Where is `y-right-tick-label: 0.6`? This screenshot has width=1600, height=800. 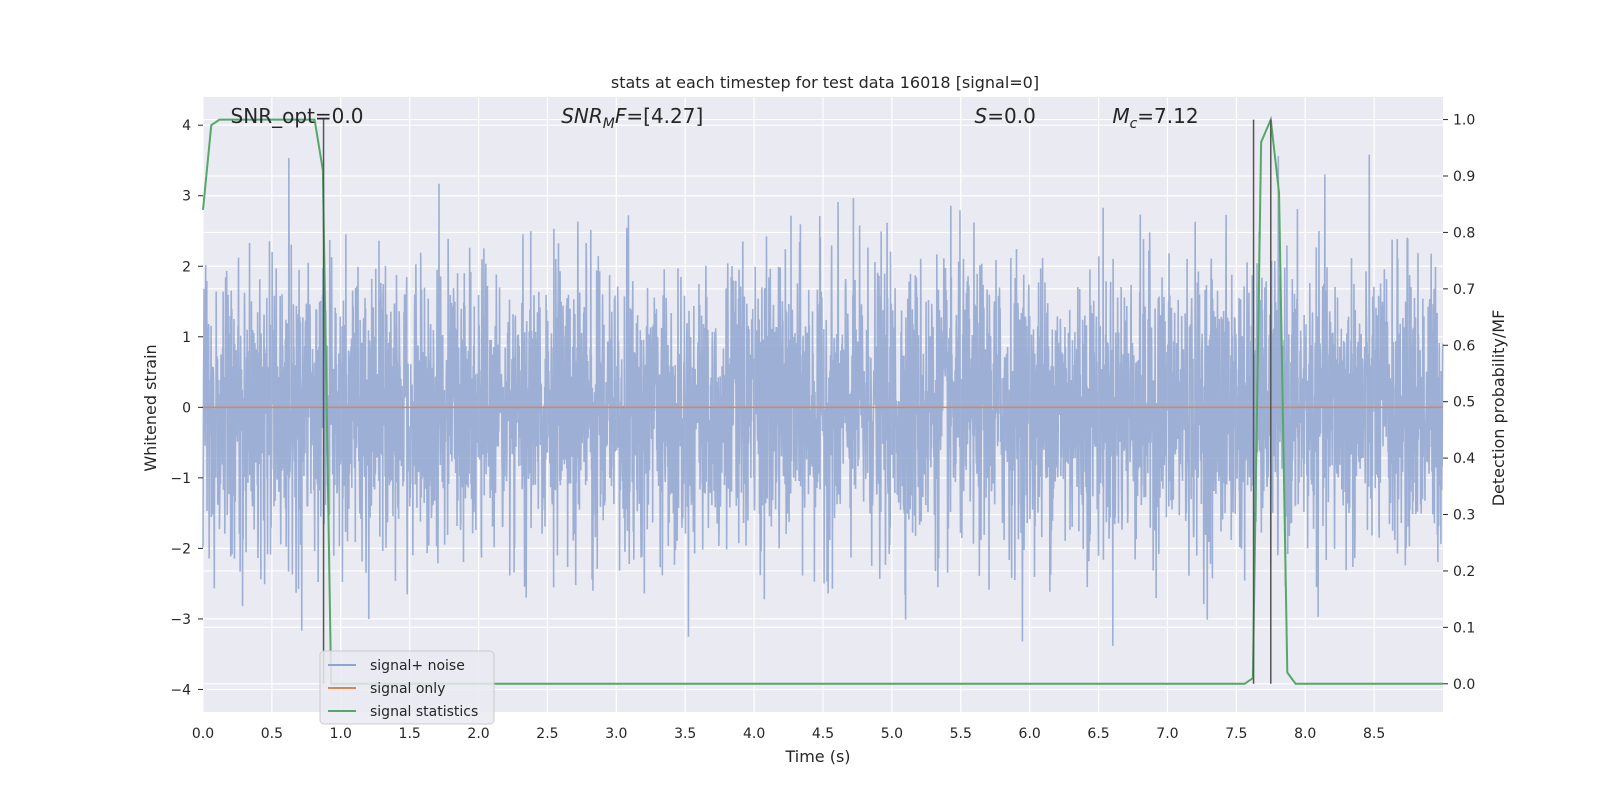 y-right-tick-label: 0.6 is located at coordinates (1464, 346).